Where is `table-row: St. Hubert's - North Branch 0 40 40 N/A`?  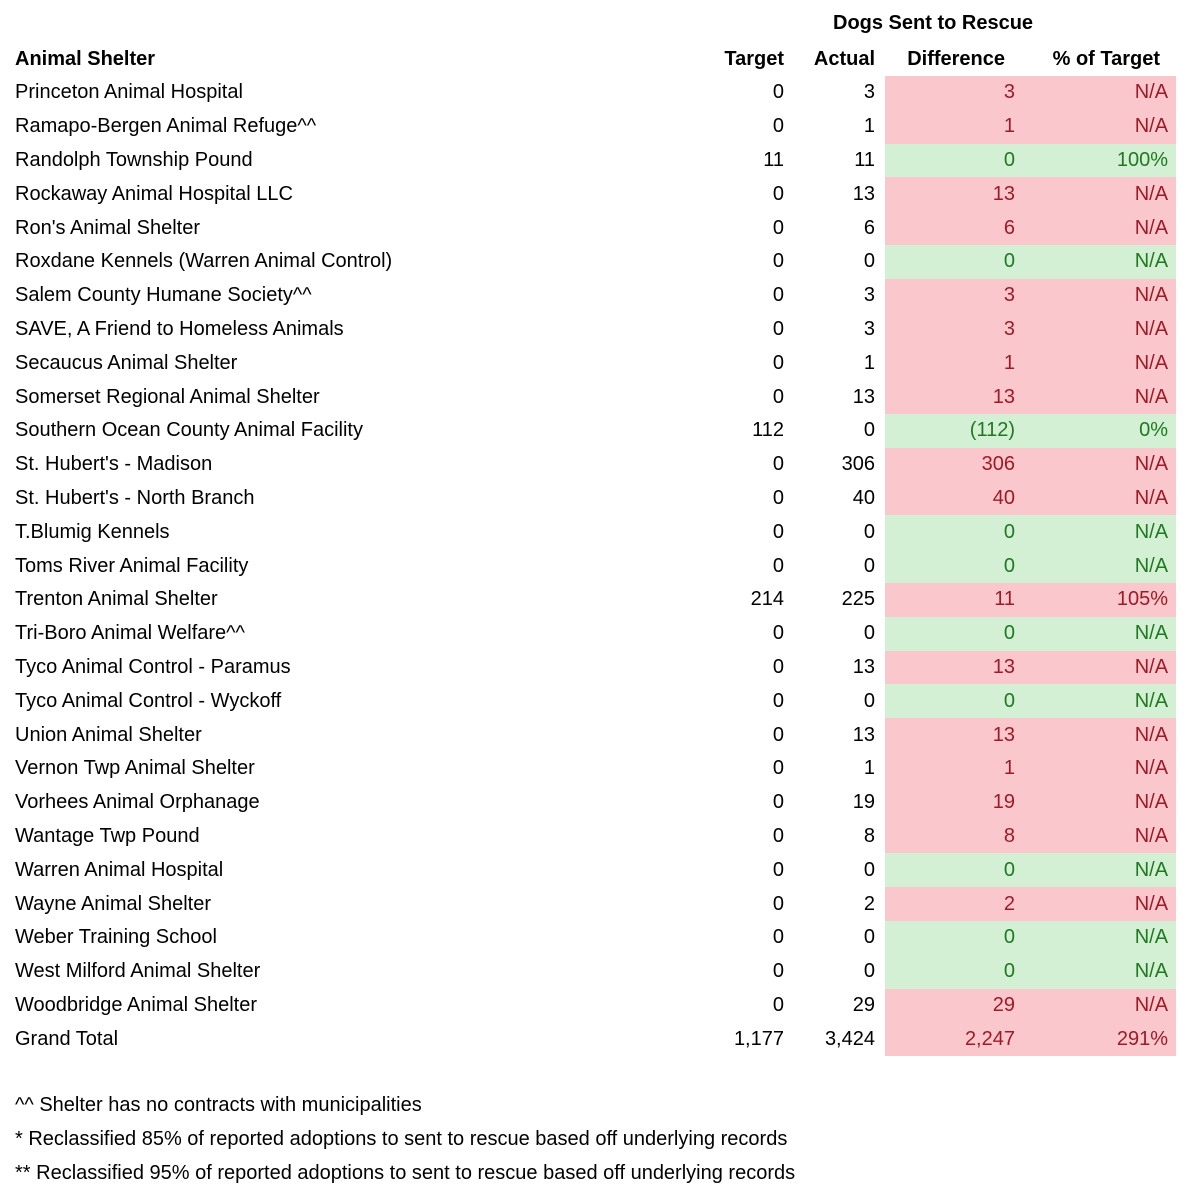 table-row: St. Hubert's - North Branch 0 40 40 N/A is located at coordinates (596, 498).